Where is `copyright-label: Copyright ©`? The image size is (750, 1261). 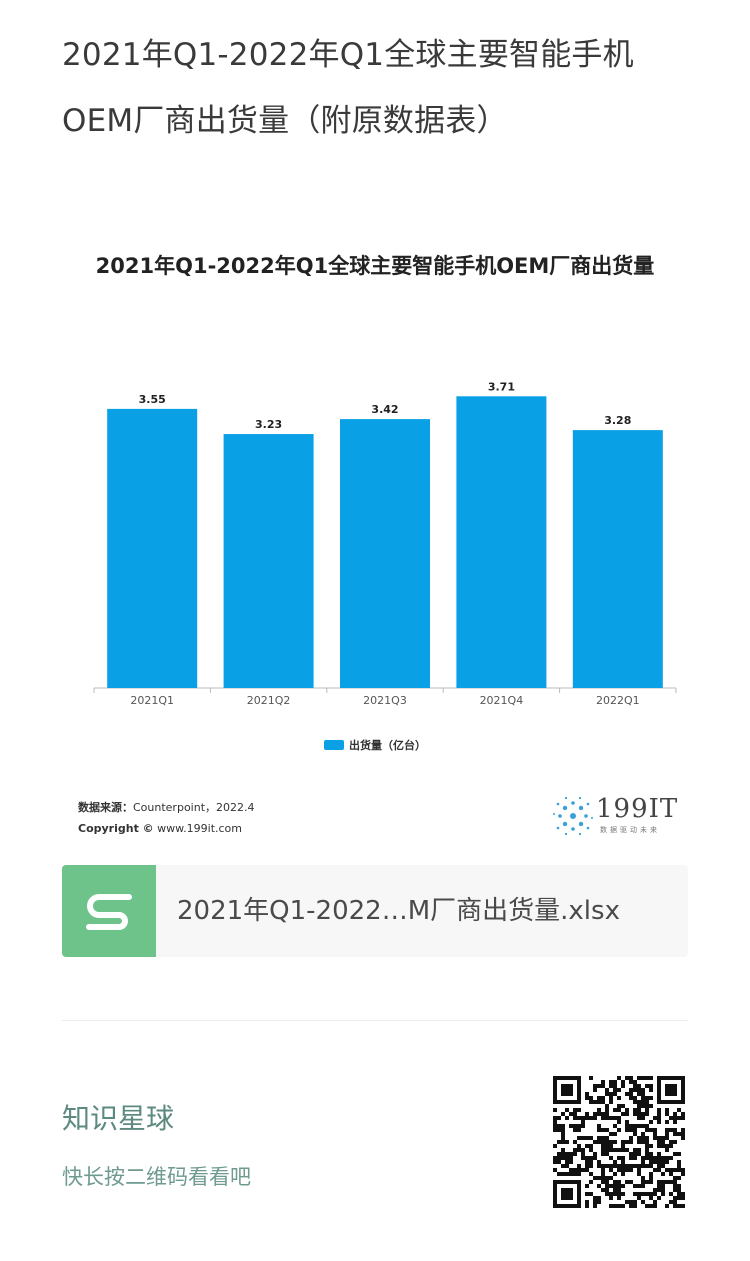 copyright-label: Copyright © is located at coordinates (116, 828).